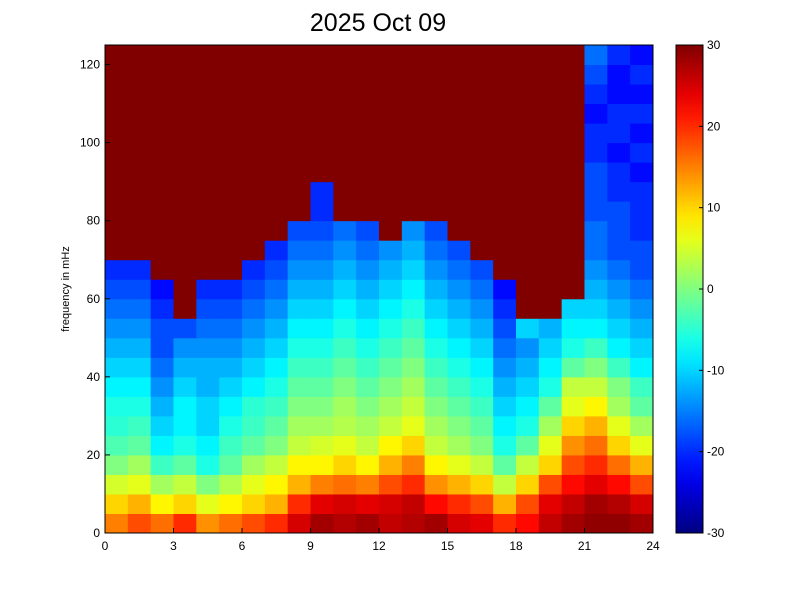 This screenshot has height=600, width=801. Describe the element at coordinates (94, 299) in the screenshot. I see `y-tick-label: 60` at that location.